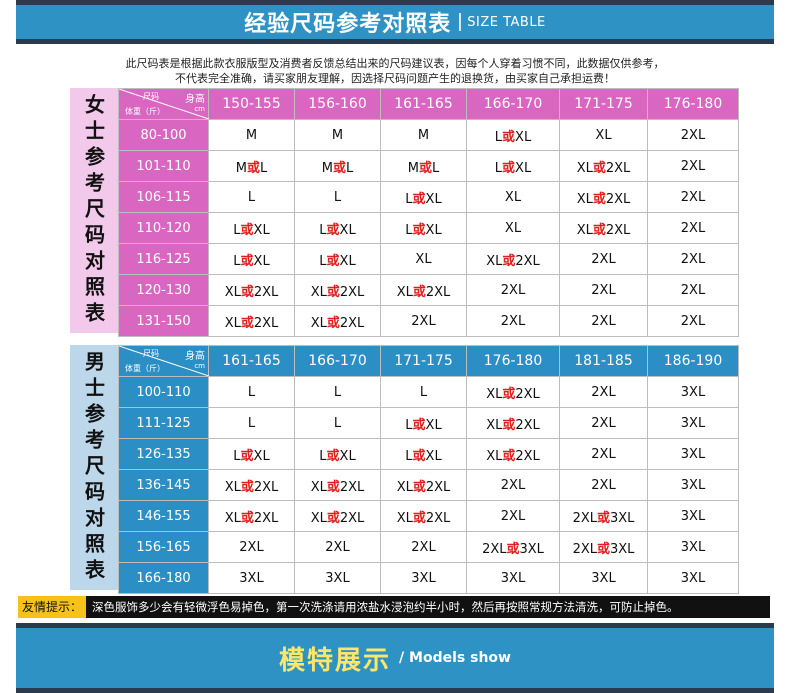  Describe the element at coordinates (531, 549) in the screenshot. I see `size-option: 3XL` at that location.